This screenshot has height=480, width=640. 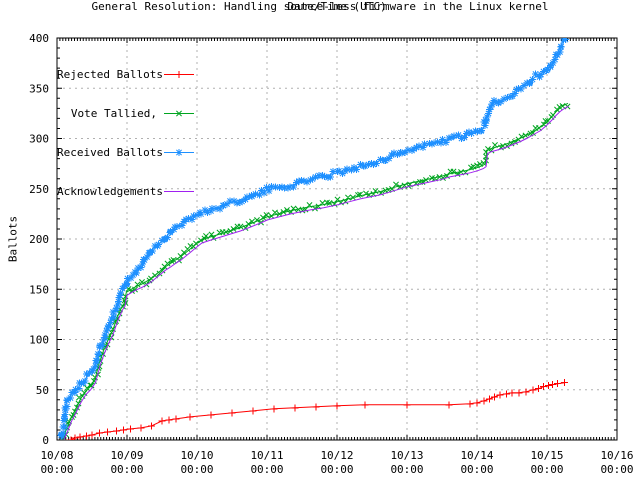 I want to click on legend-label: Received Ballots, so click(x=110, y=152).